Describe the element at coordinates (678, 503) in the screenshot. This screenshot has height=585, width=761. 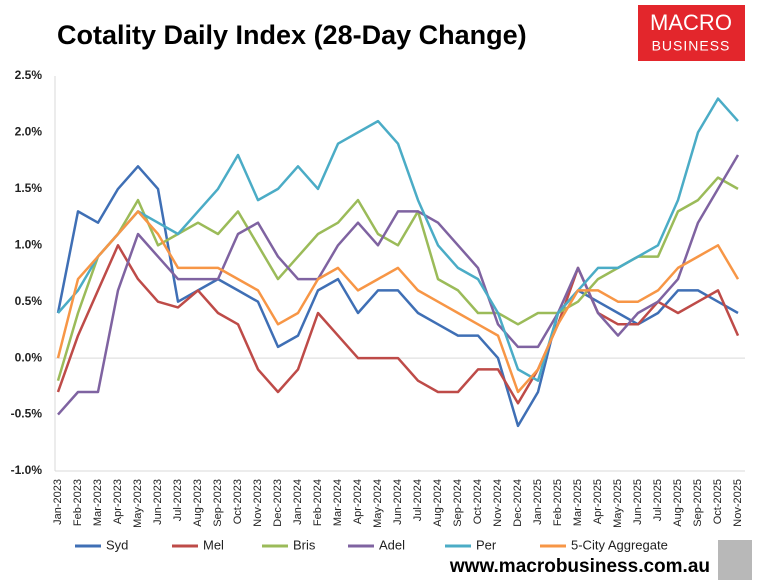
I see `x-tick-label: Aug-2025` at that location.